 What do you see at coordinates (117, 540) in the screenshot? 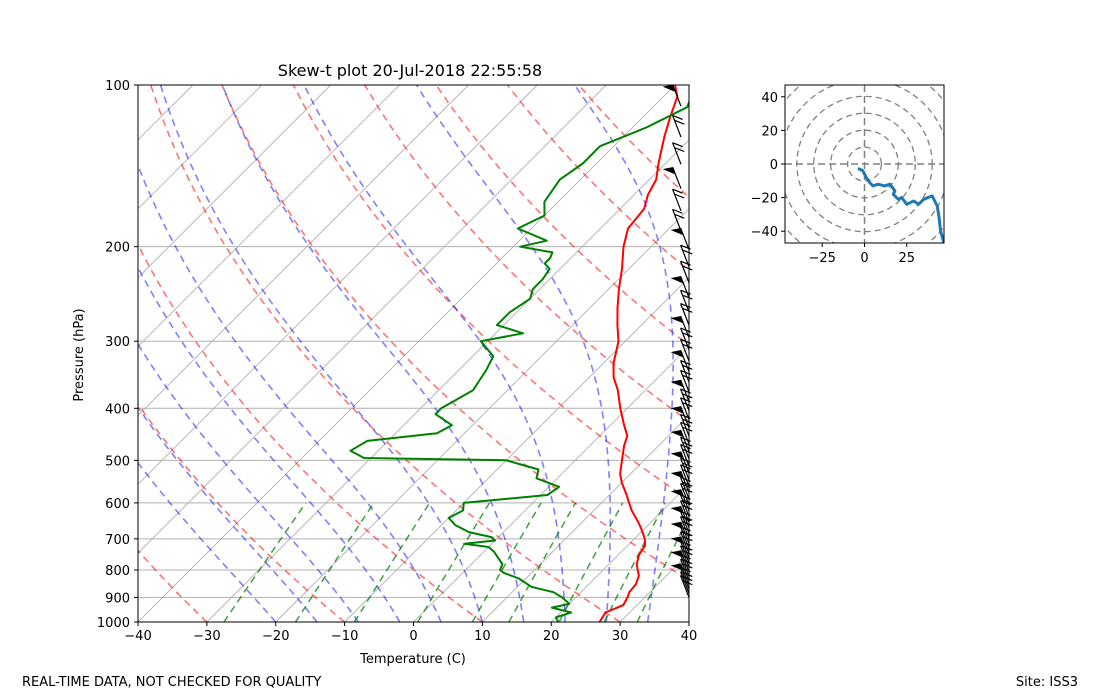
I see `y-tick-label: 700` at bounding box center [117, 540].